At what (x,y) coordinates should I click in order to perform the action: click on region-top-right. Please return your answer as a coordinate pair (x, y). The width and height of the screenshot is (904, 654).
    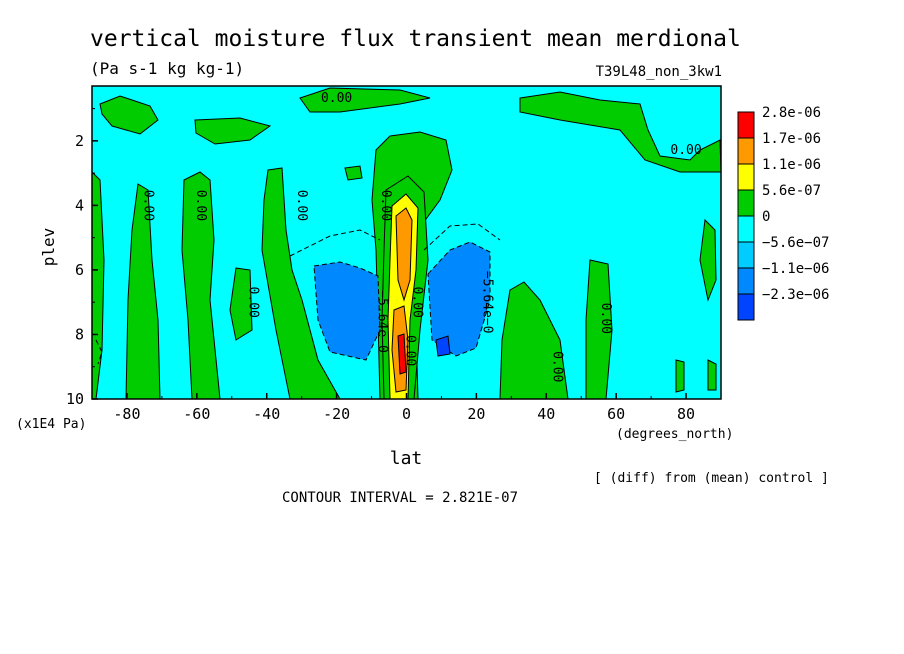
    Looking at the image, I should click on (620, 132).